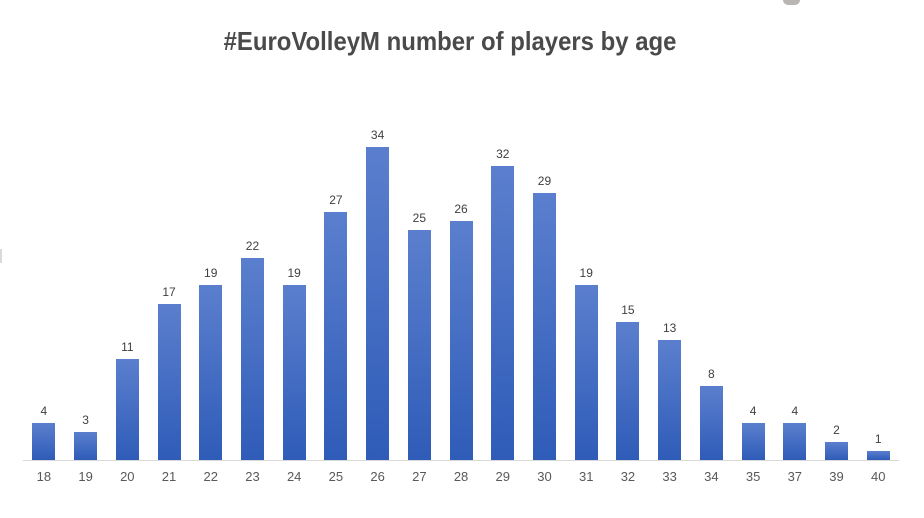 The height and width of the screenshot is (518, 924). What do you see at coordinates (711, 476) in the screenshot?
I see `x-tick-label: 34` at bounding box center [711, 476].